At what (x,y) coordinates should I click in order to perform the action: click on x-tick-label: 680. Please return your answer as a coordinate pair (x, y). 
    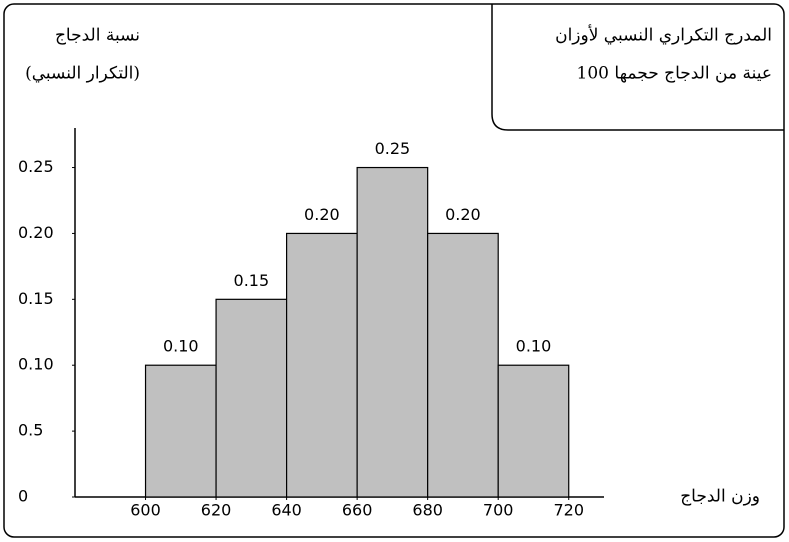
    Looking at the image, I should click on (427, 510).